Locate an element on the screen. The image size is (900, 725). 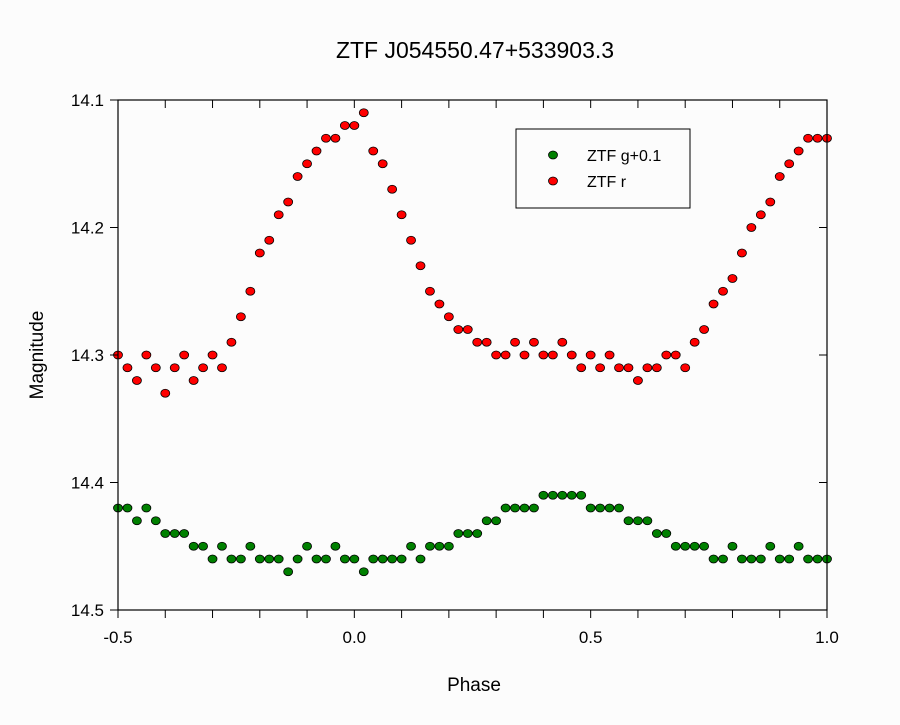
y-tick-label: 14.2 is located at coordinates (87, 228).